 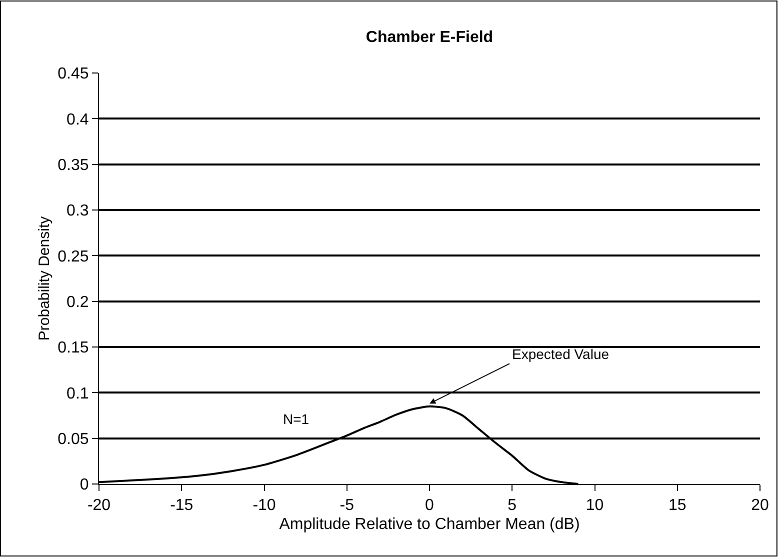 I want to click on annotation: Expected Value, so click(x=561, y=354).